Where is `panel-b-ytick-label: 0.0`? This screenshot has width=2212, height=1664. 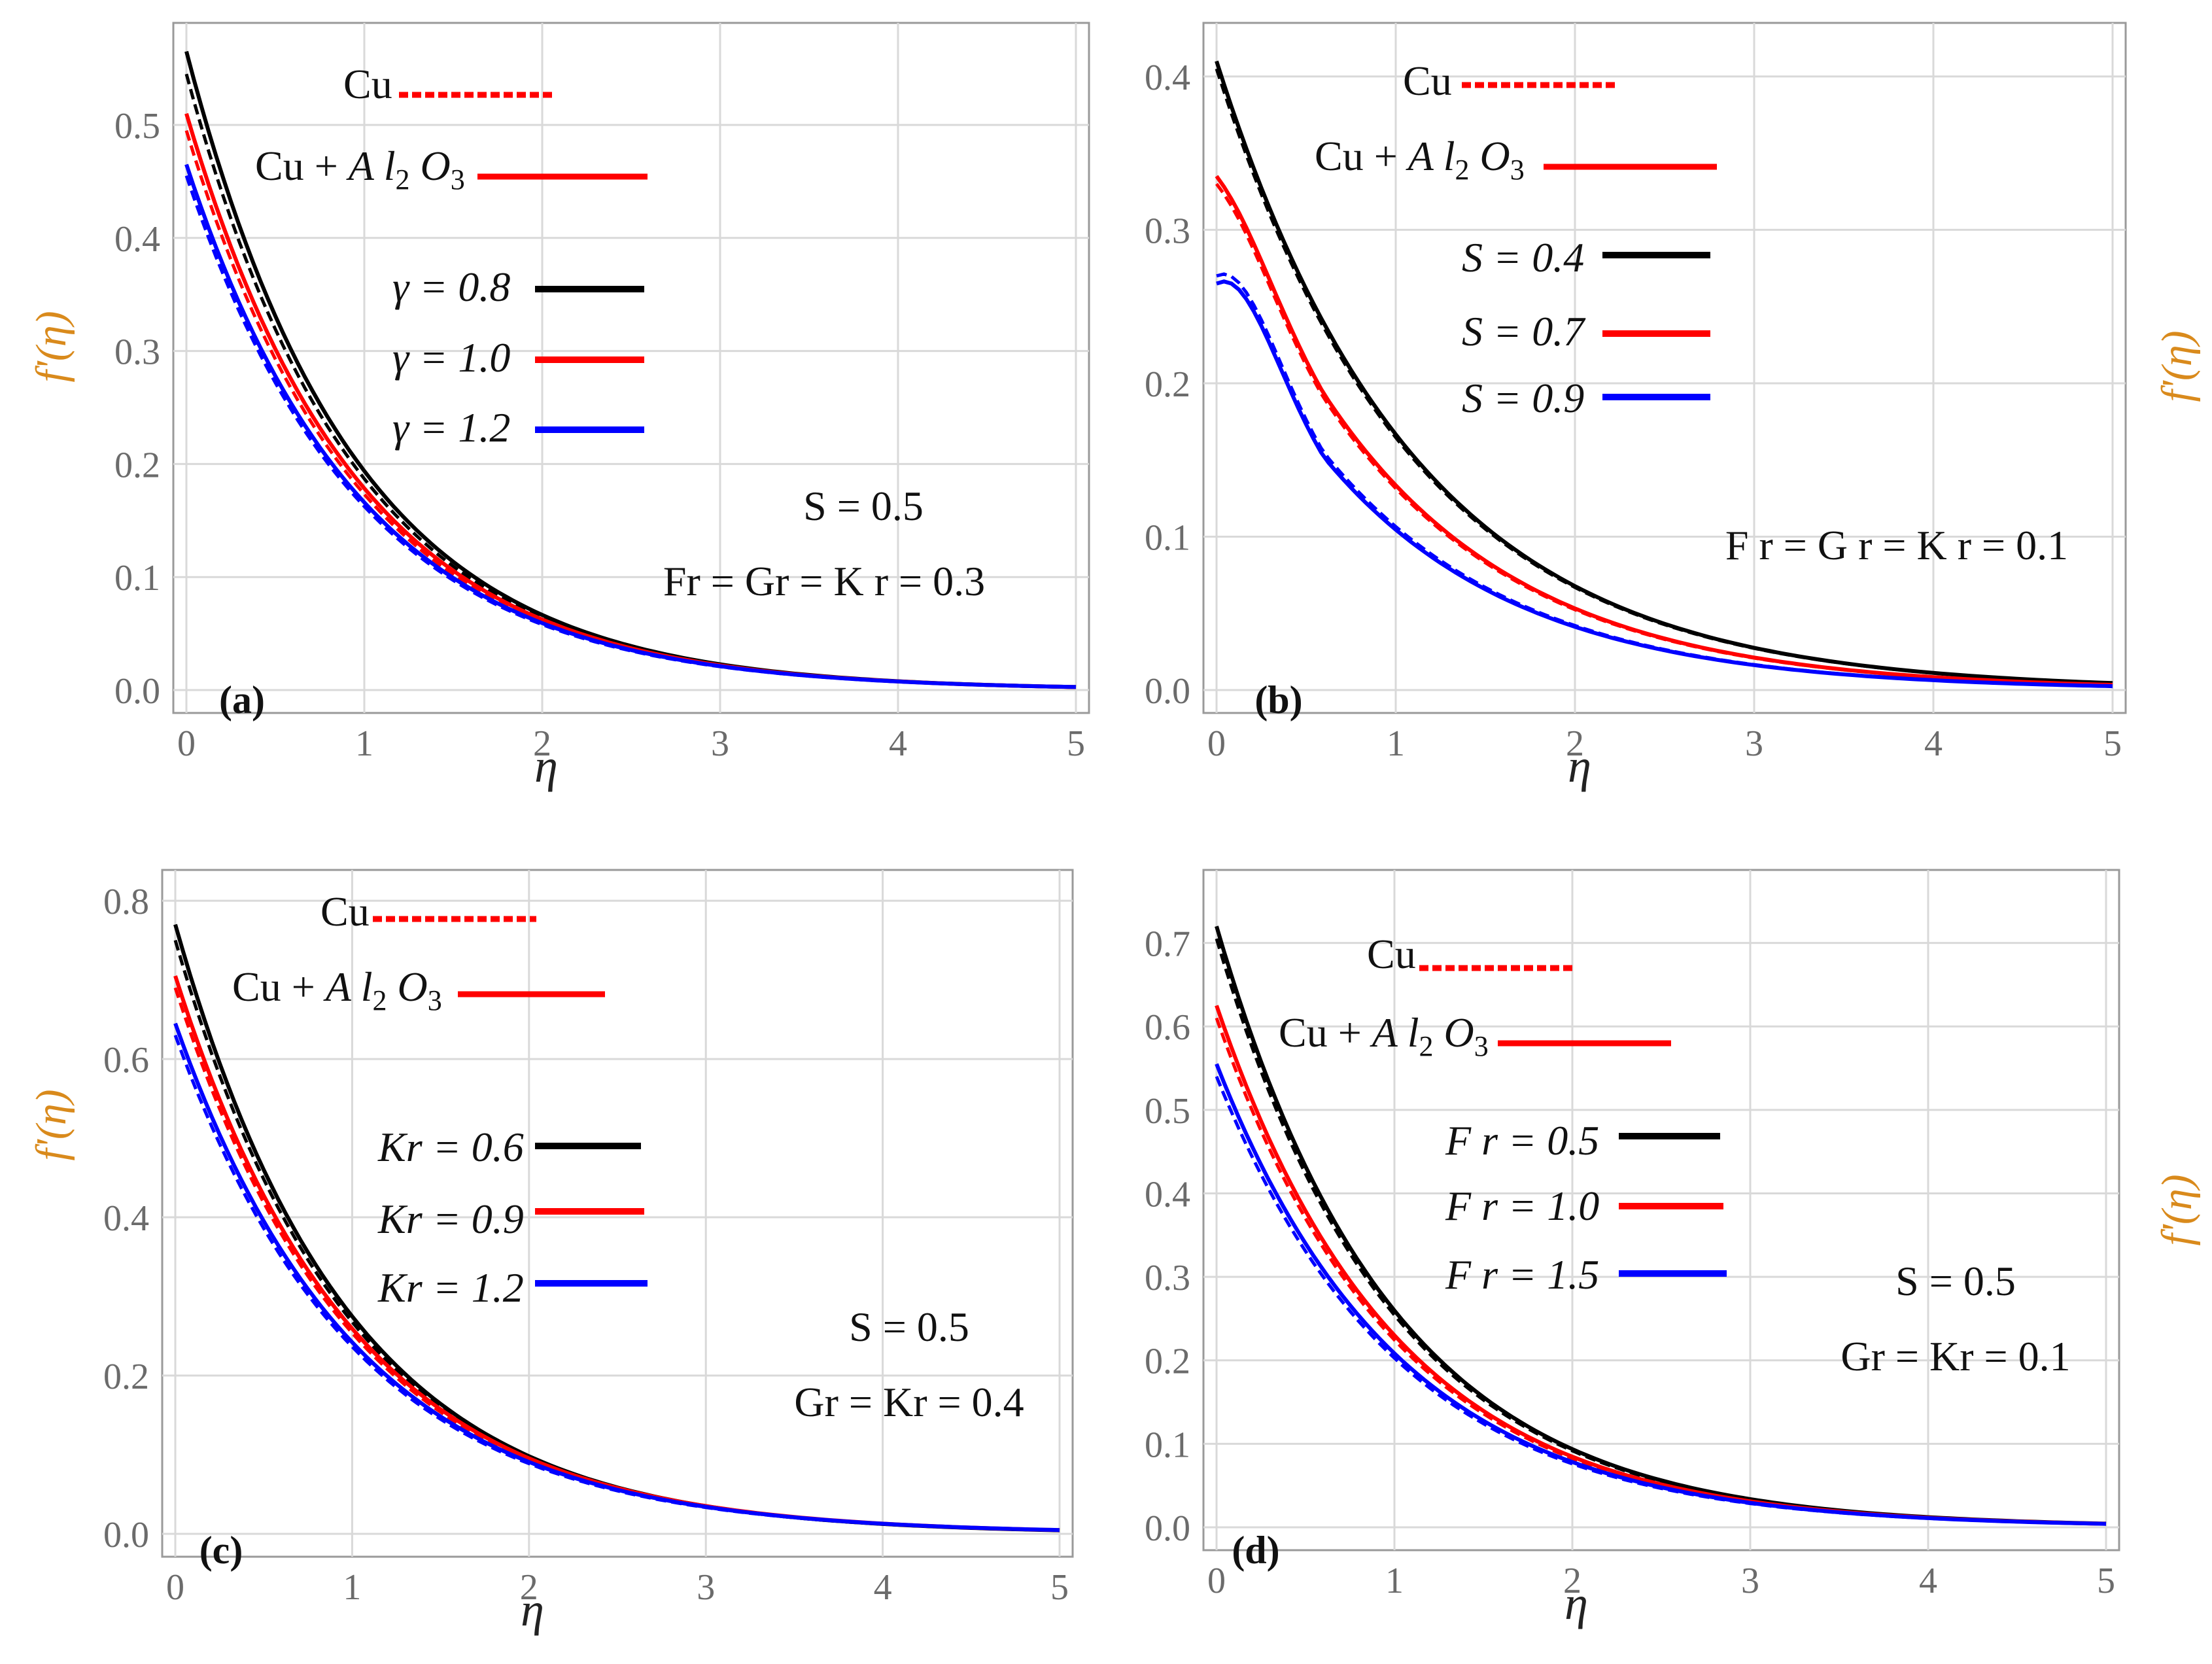 panel-b-ytick-label: 0.0 is located at coordinates (1167, 691).